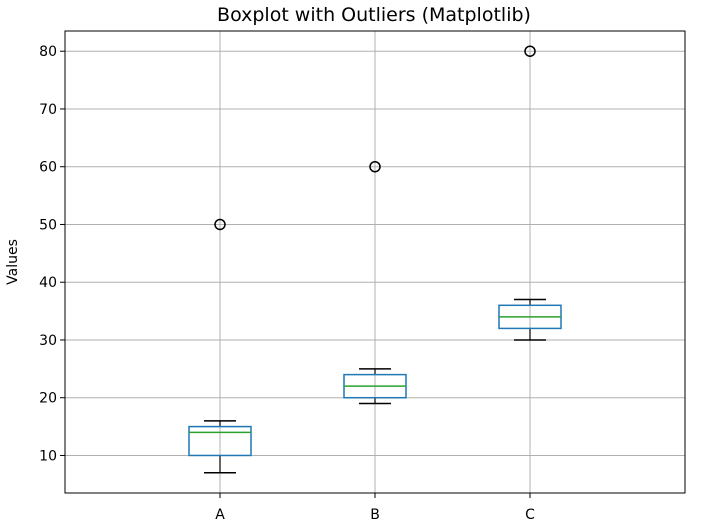  Describe the element at coordinates (13, 262) in the screenshot. I see `y-axis-label: Values` at that location.